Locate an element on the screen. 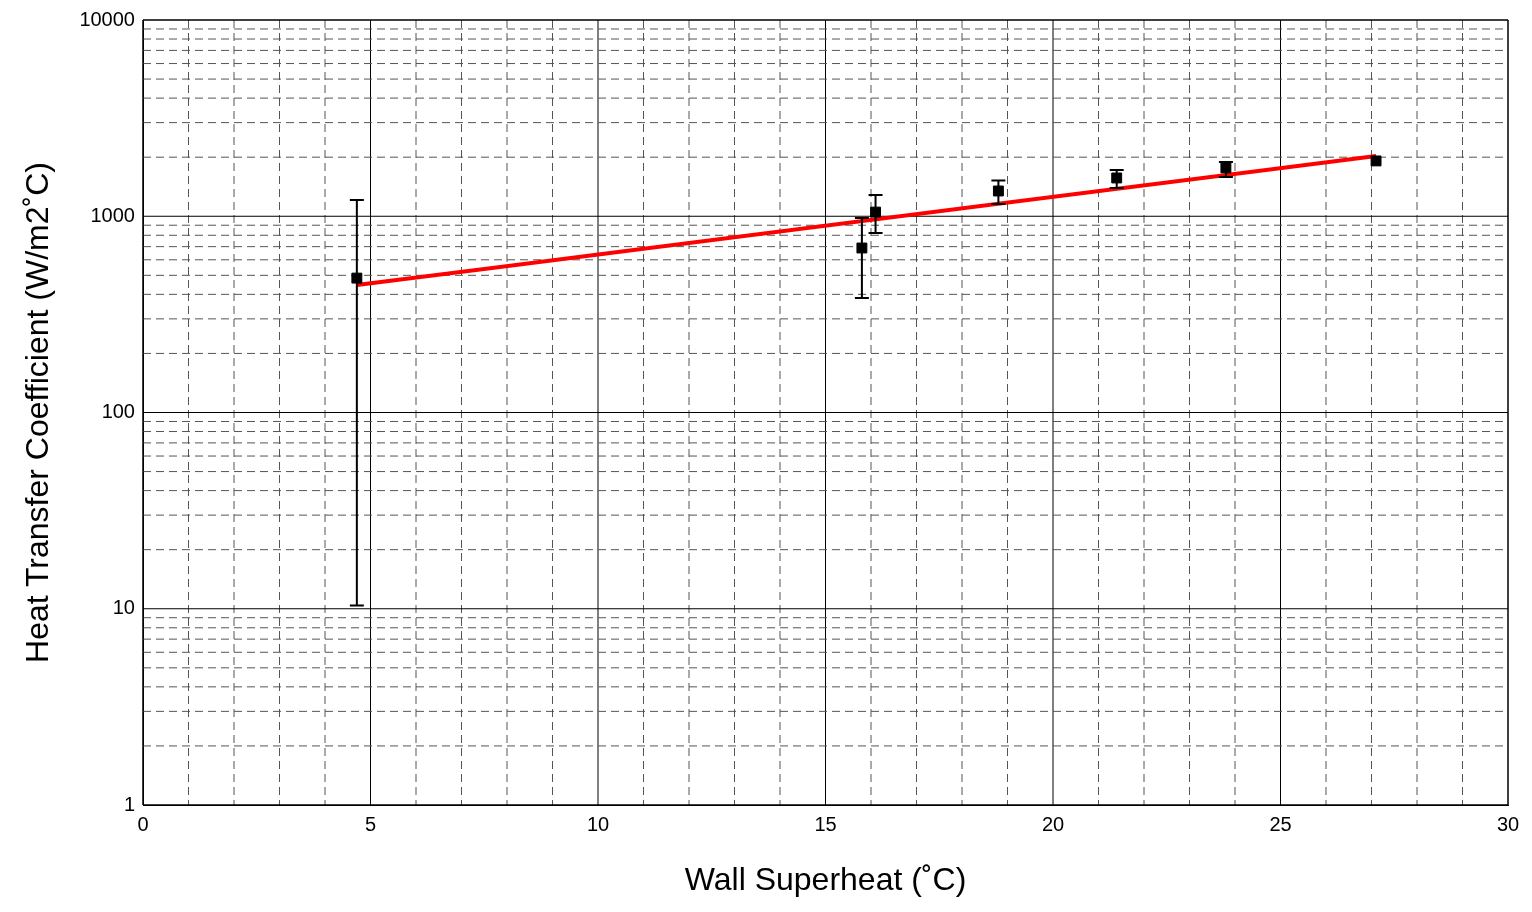 The height and width of the screenshot is (912, 1532). x-tick-label: 20 is located at coordinates (1053, 823).